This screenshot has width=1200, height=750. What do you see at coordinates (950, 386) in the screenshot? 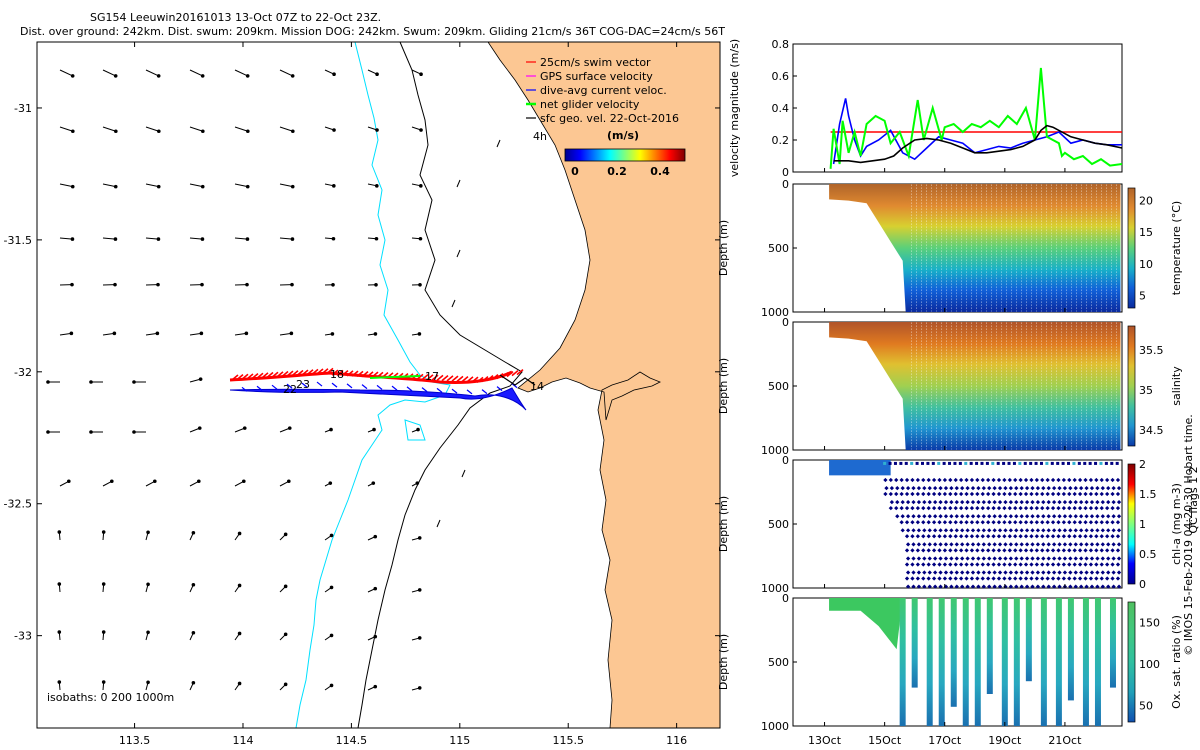
I see `section-salinity: 0 500 1000 Depth (m) 34.5 35 35.5 salinity` at bounding box center [950, 386].